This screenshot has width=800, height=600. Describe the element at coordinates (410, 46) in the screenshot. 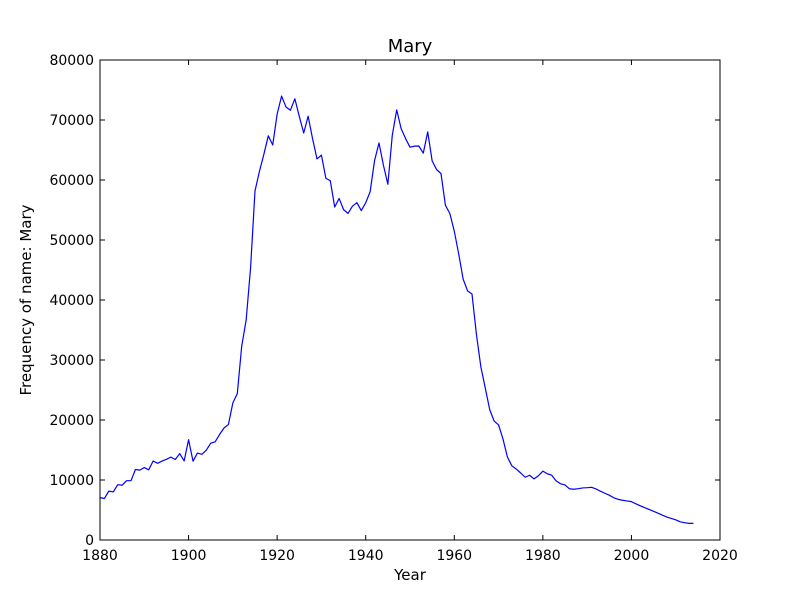

I see `chart-title: Mary` at that location.